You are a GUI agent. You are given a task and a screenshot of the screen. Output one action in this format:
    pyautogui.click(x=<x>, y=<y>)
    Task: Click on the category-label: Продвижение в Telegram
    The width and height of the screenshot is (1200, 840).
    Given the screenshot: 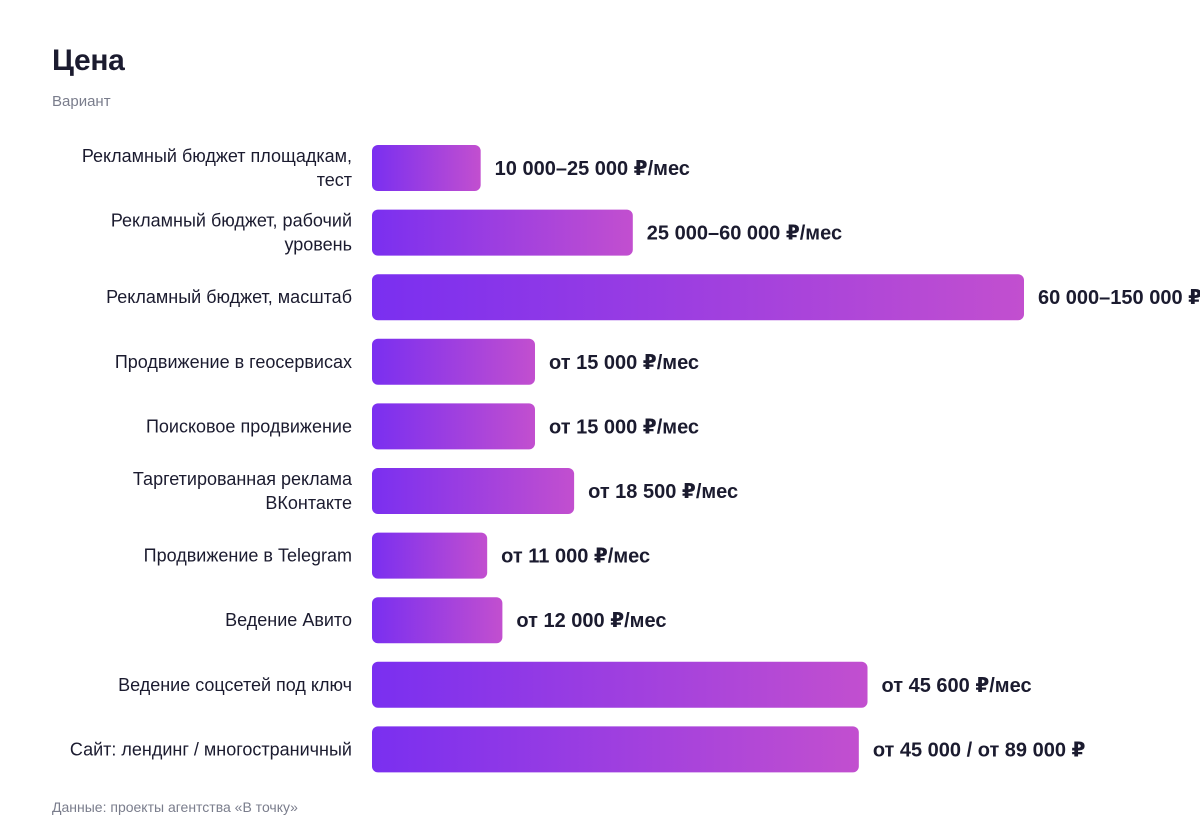 What is the action you would take?
    pyautogui.click(x=248, y=556)
    